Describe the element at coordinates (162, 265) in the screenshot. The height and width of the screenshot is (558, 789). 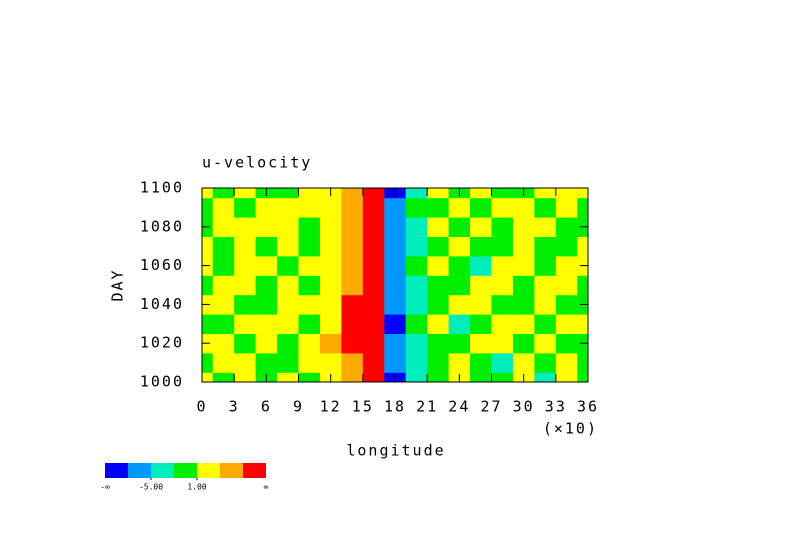
I see `y-tick-label: 1060` at that location.